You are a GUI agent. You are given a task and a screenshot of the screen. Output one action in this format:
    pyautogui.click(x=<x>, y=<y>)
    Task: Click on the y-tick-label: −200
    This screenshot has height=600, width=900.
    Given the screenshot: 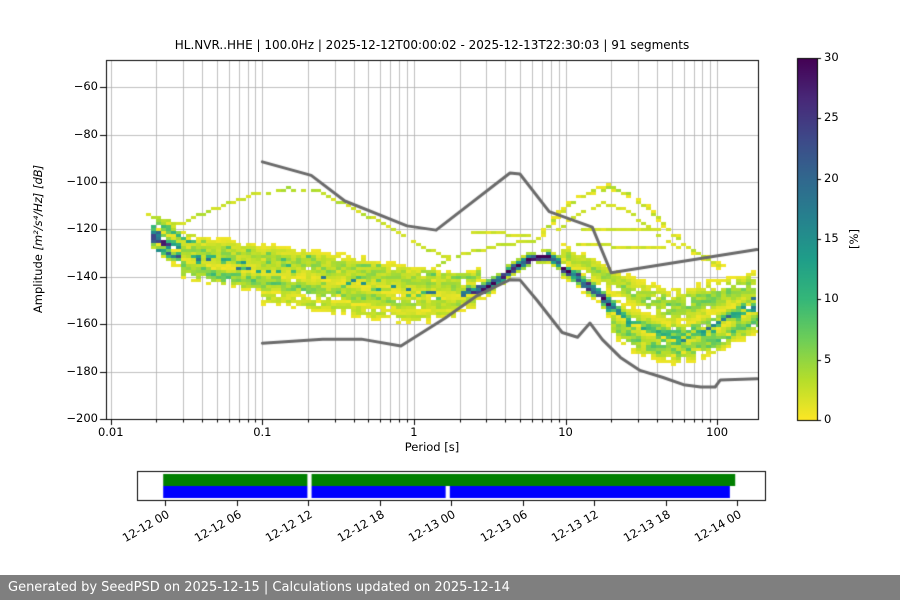 What is the action you would take?
    pyautogui.click(x=82, y=418)
    